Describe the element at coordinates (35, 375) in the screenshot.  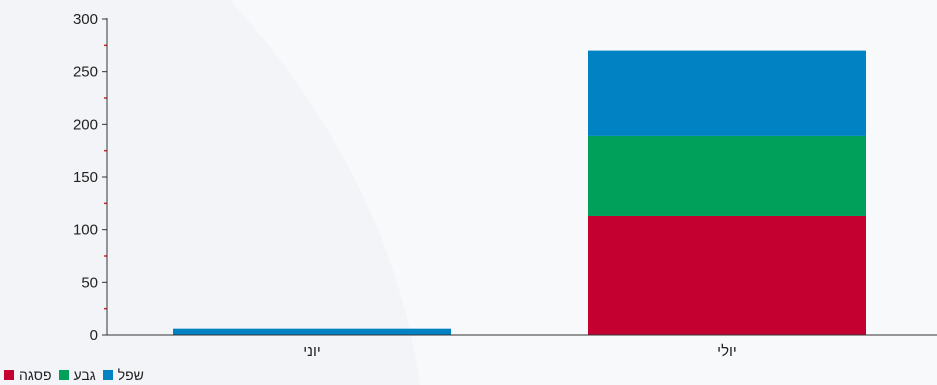
I see `legend-label: פסגה` at that location.